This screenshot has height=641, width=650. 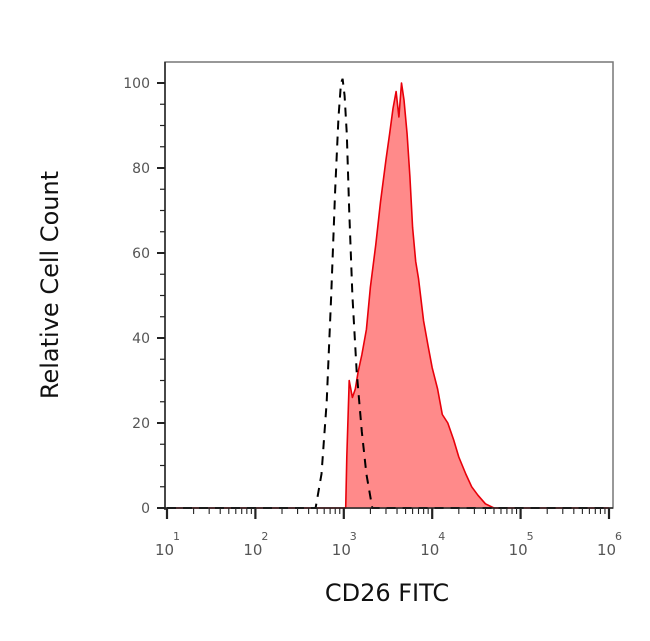 I want to click on x-tick-exponent: 1, so click(x=176, y=536).